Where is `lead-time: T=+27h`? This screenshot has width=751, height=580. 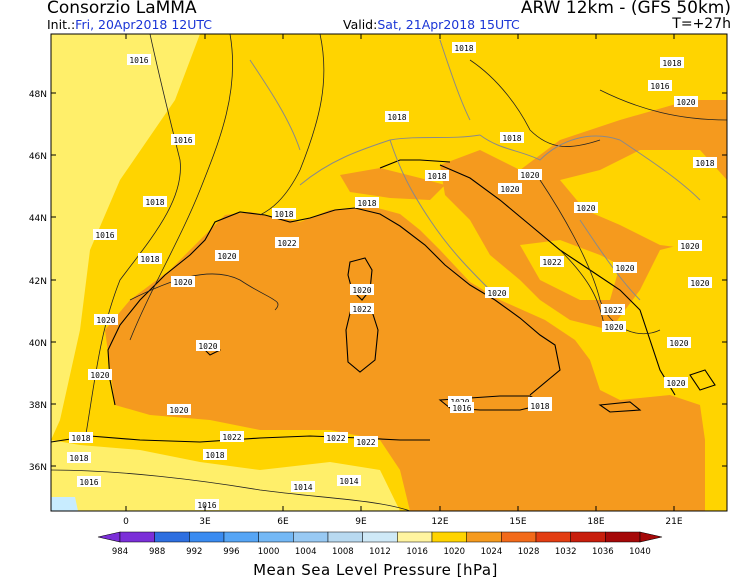 lead-time: T=+27h is located at coordinates (701, 24).